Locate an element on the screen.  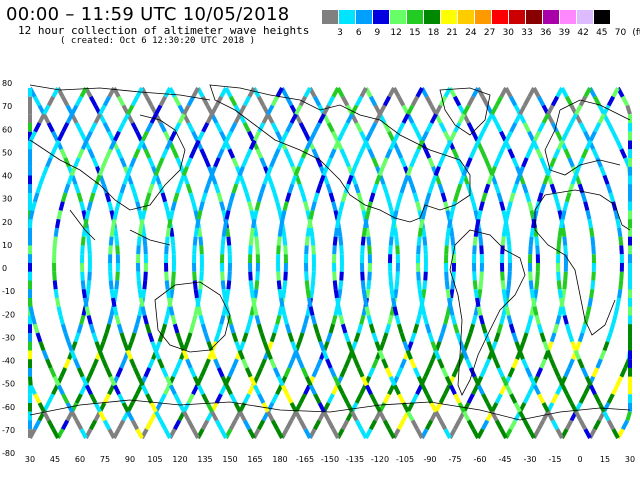
lon-tick-label: -60 is located at coordinates (479, 459).